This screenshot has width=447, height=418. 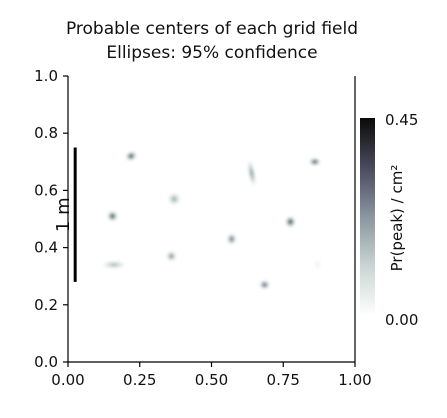 I want to click on scale-bar-label: 1 m, so click(x=63, y=214).